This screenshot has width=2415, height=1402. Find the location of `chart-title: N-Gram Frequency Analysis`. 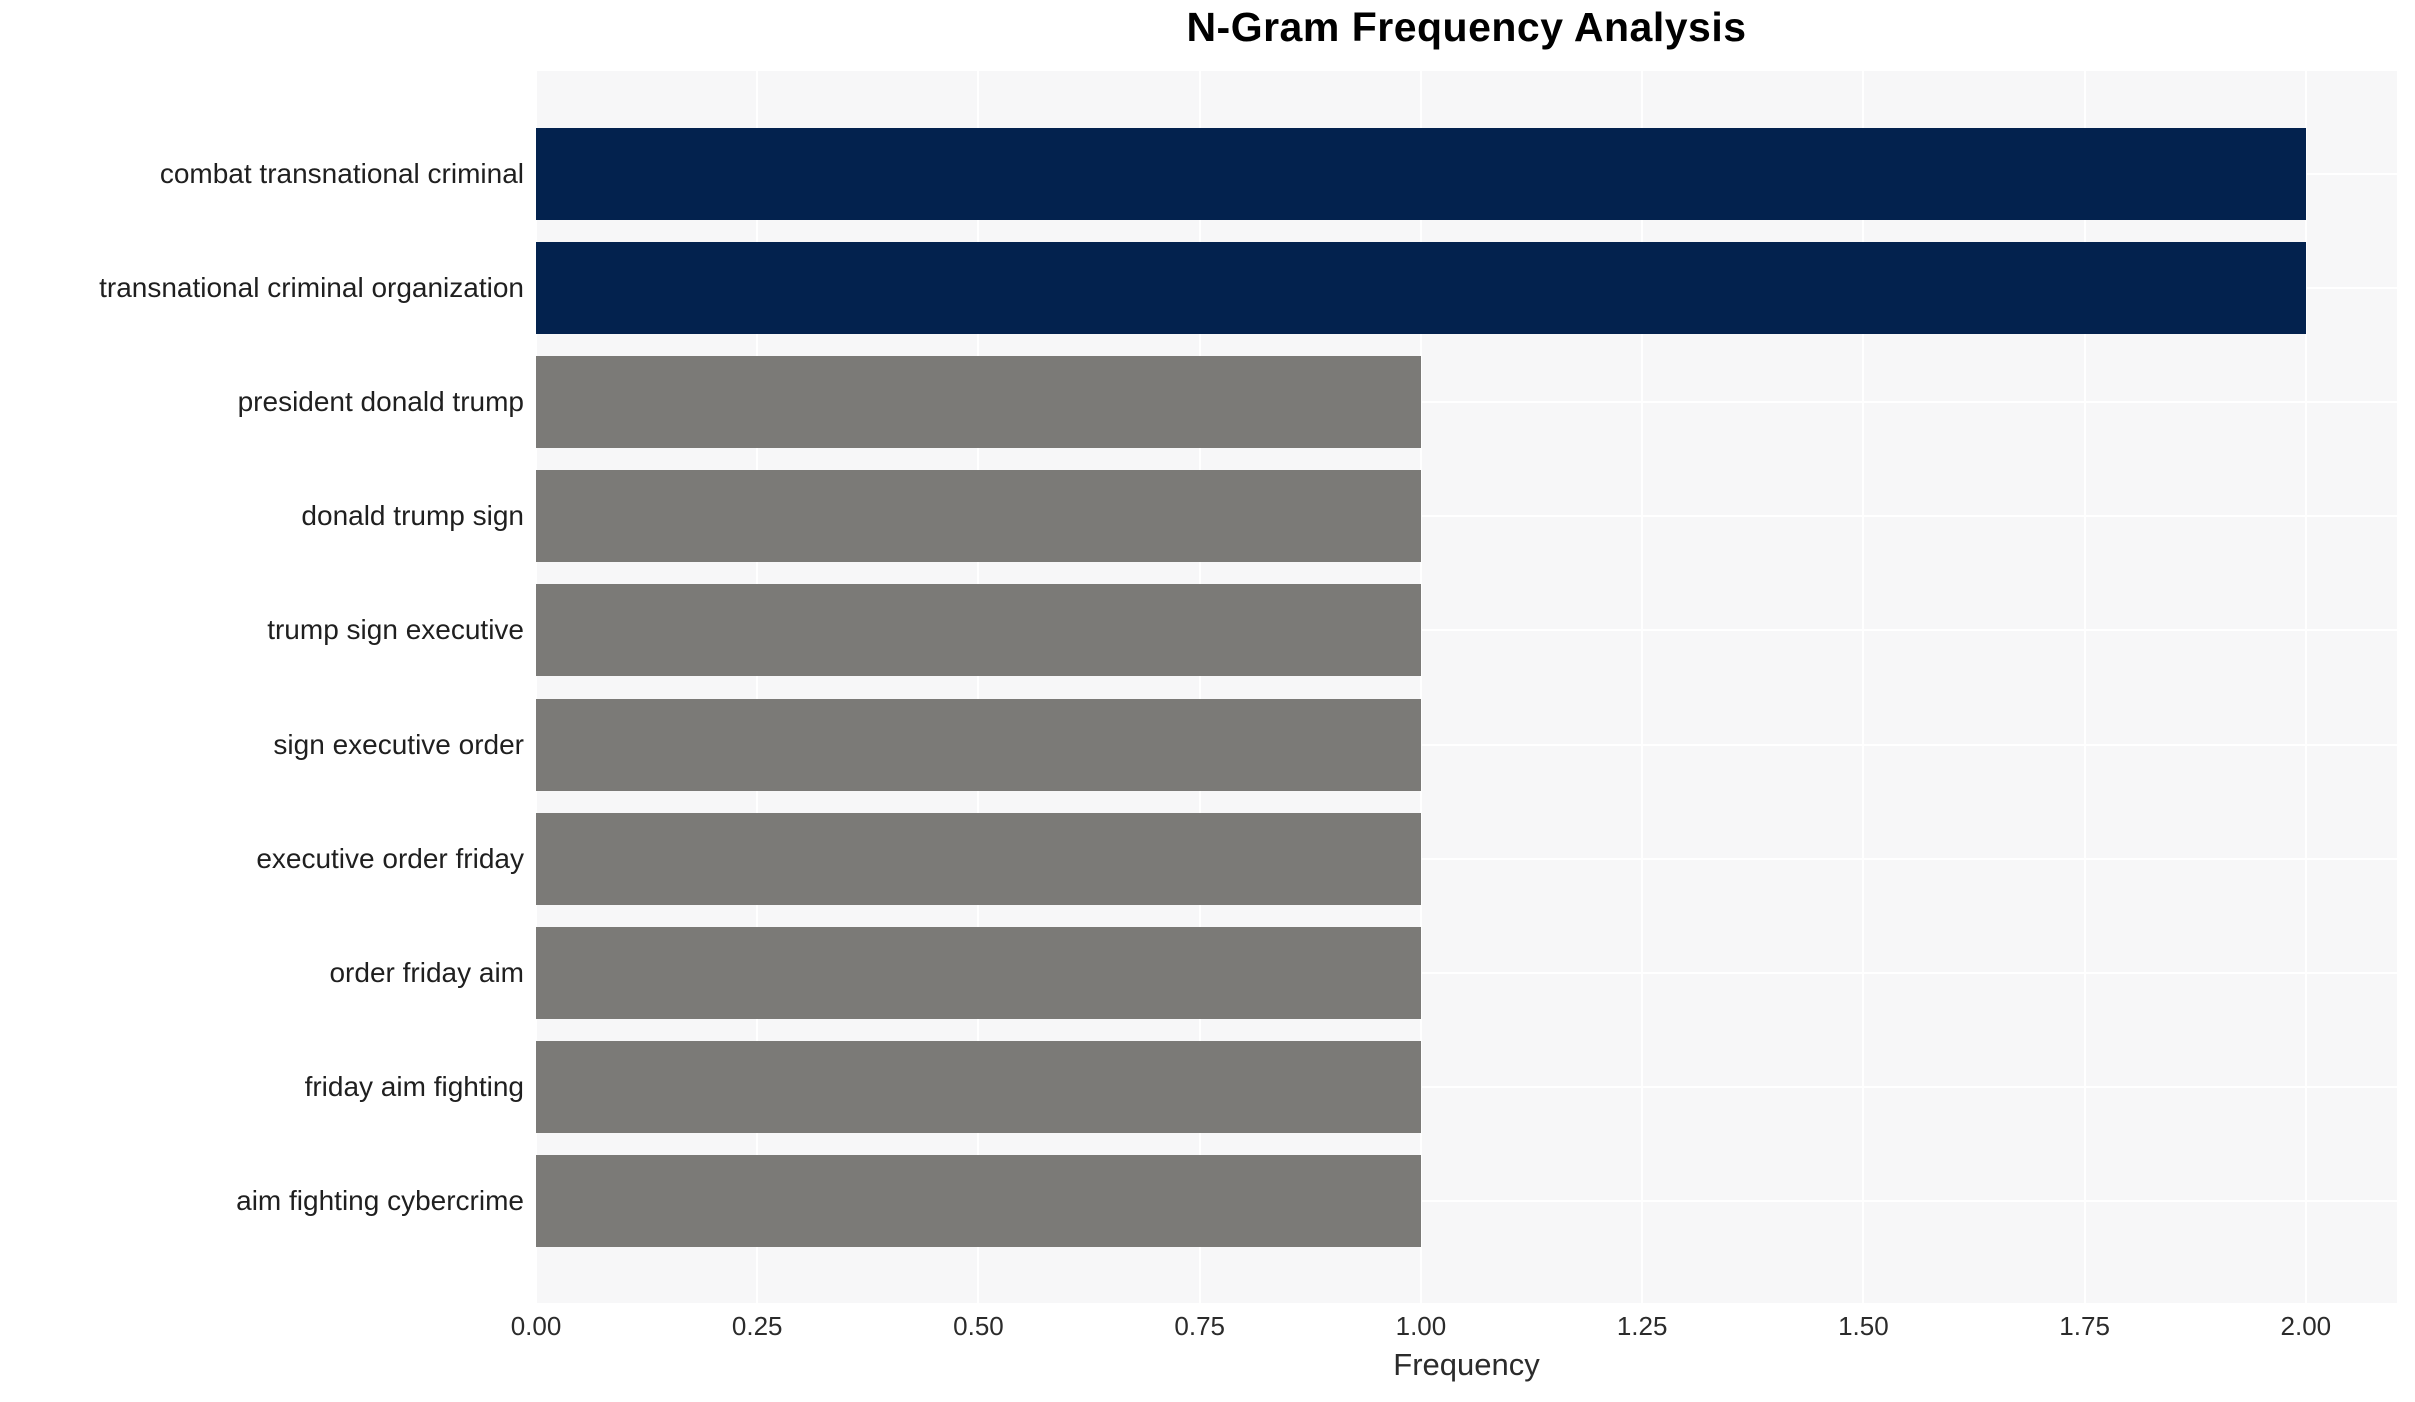

chart-title: N-Gram Frequency Analysis is located at coordinates (1466, 27).